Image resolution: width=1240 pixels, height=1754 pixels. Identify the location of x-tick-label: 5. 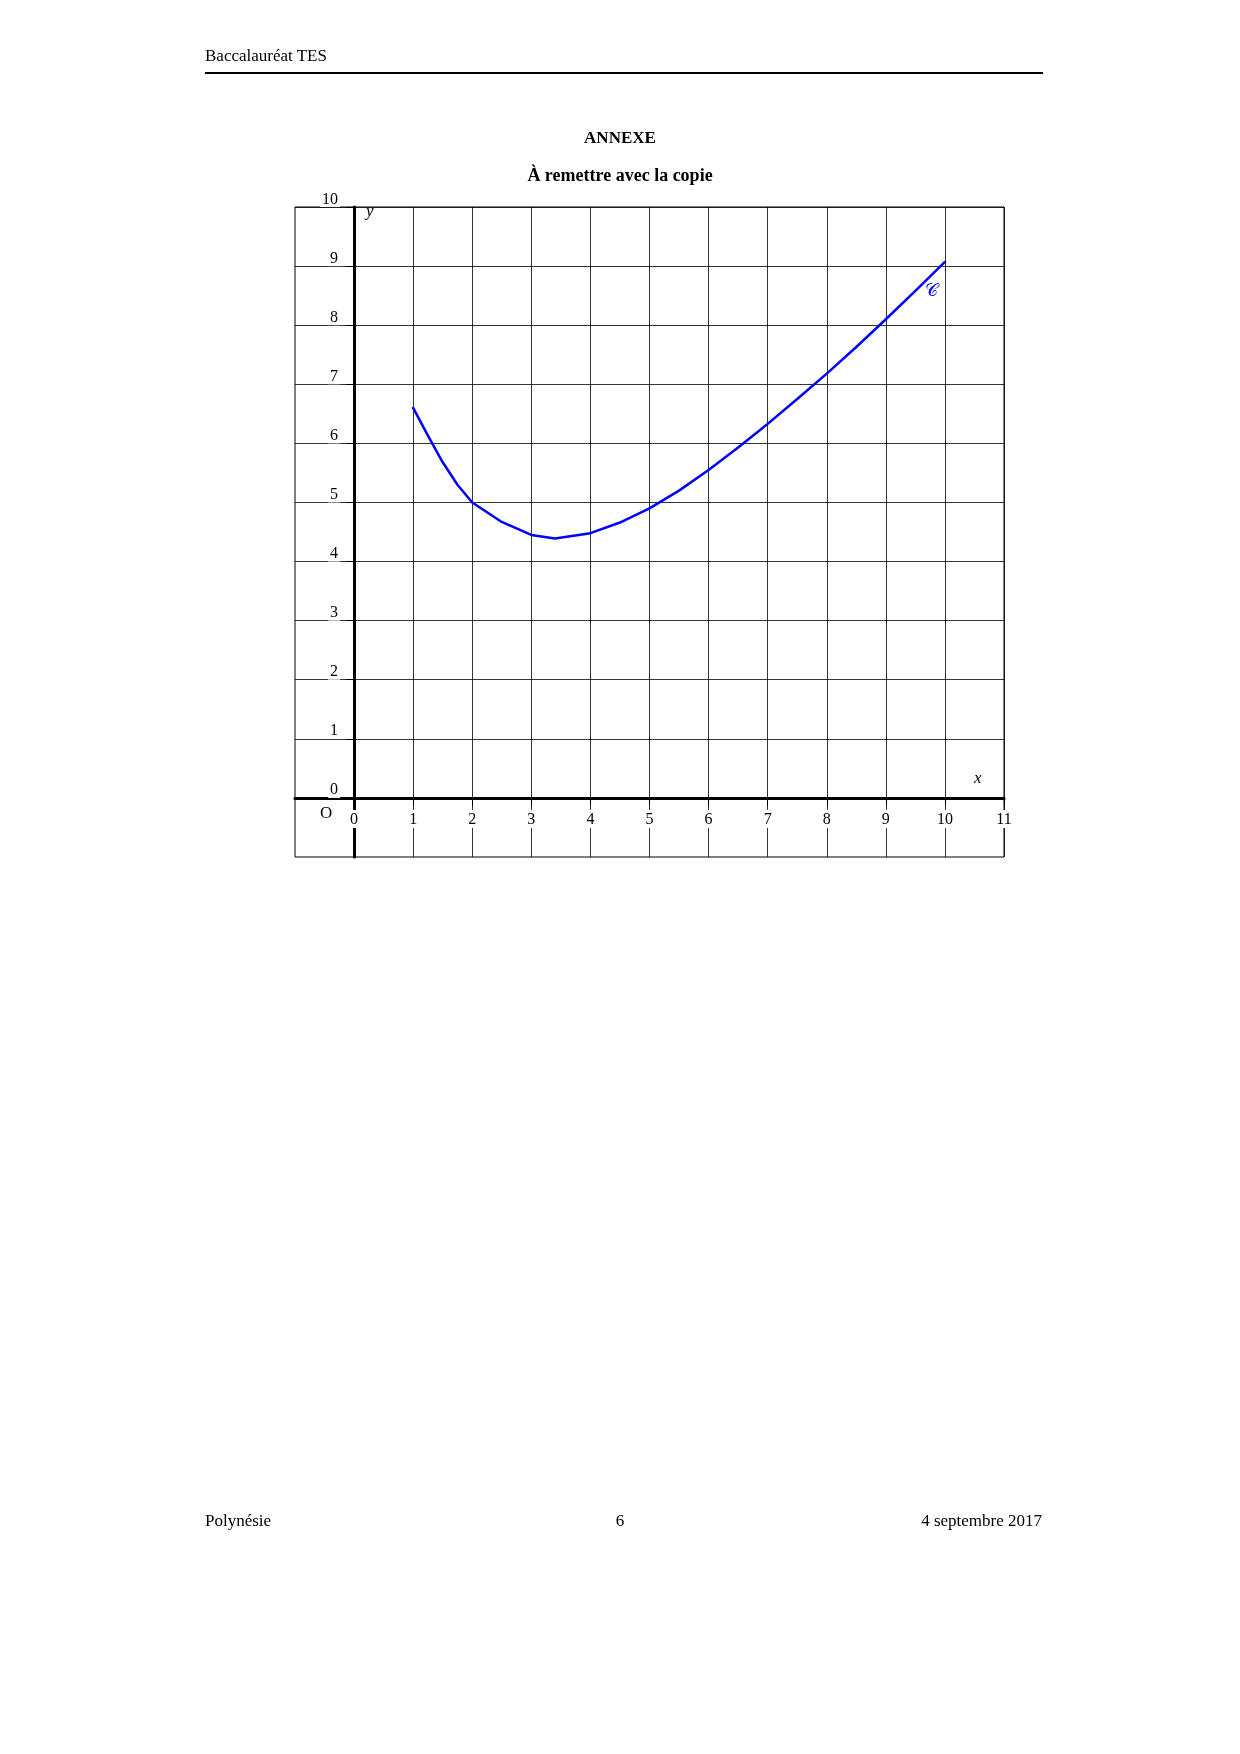
(649, 819).